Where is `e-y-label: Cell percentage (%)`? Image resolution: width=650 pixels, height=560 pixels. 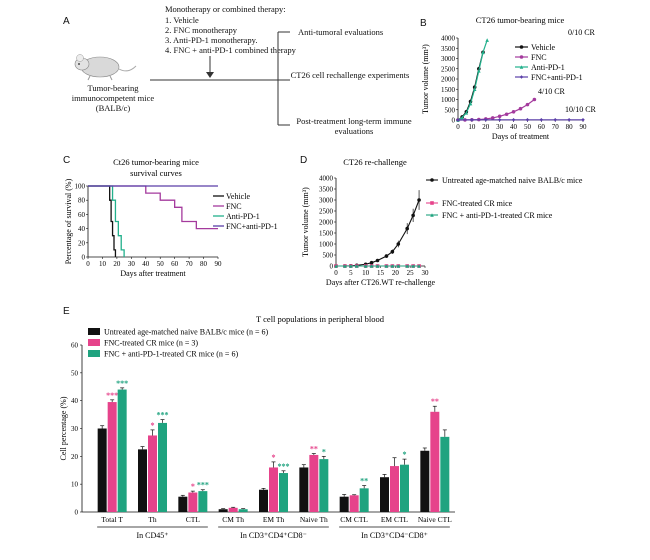
e-y-label: Cell percentage (%) is located at coordinates (63, 428).